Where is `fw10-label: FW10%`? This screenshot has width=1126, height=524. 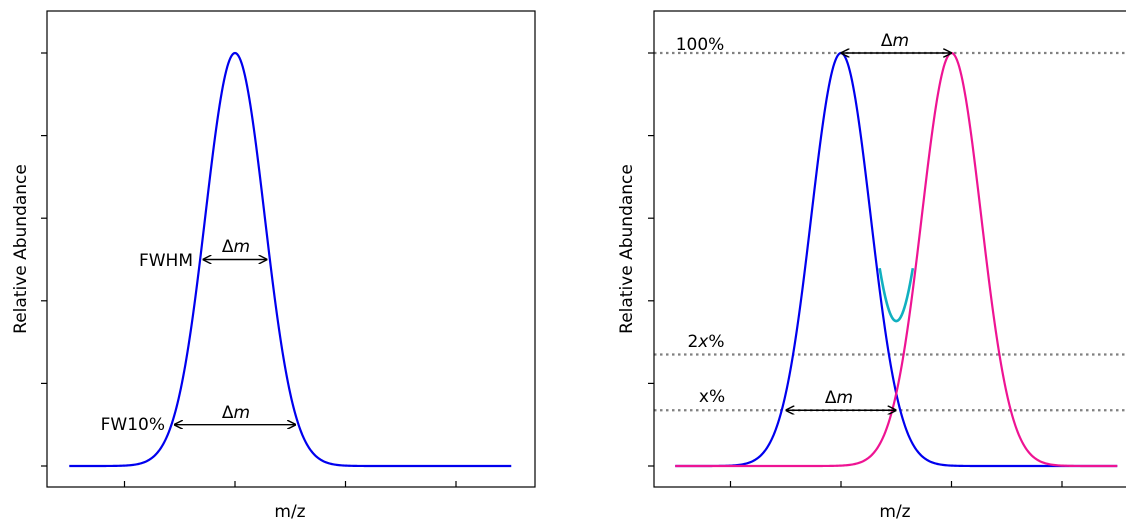
fw10-label: FW10% is located at coordinates (133, 425).